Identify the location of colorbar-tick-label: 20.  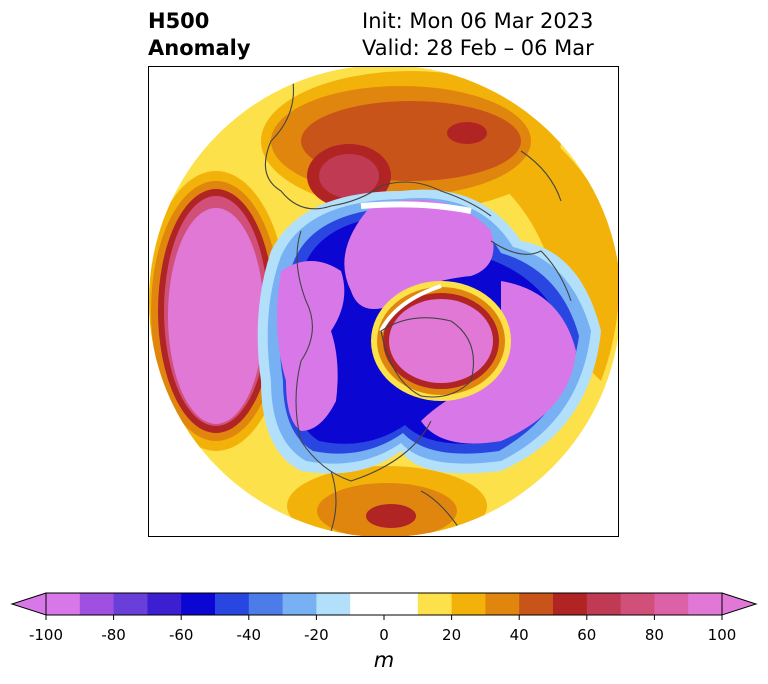
(451, 635).